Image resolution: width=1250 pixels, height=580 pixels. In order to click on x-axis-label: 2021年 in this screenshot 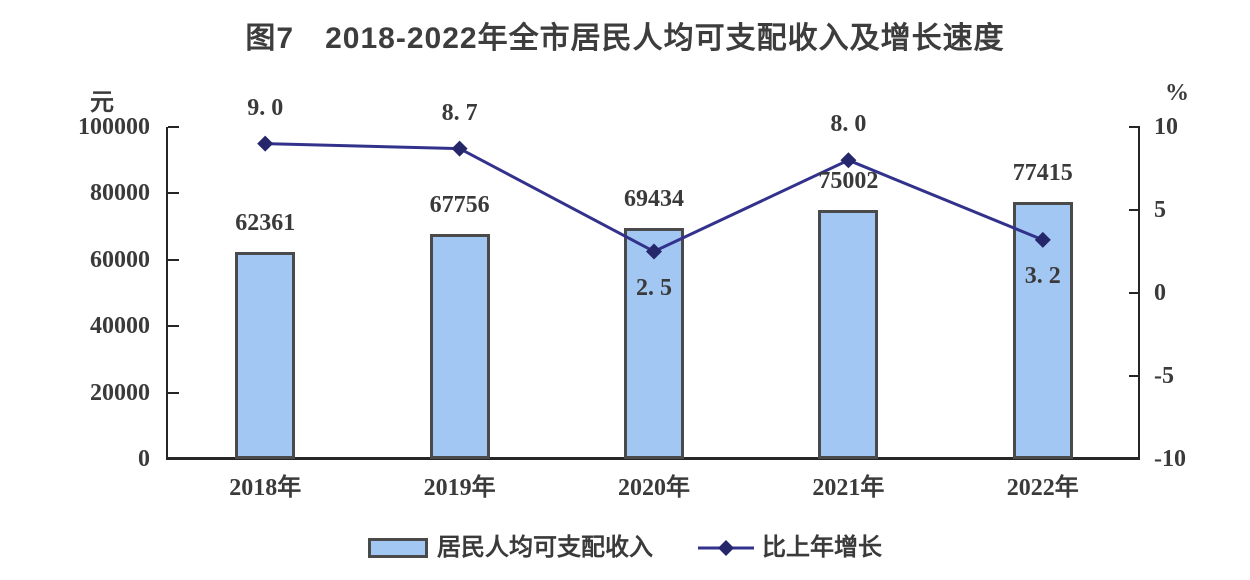, I will do `click(848, 488)`.